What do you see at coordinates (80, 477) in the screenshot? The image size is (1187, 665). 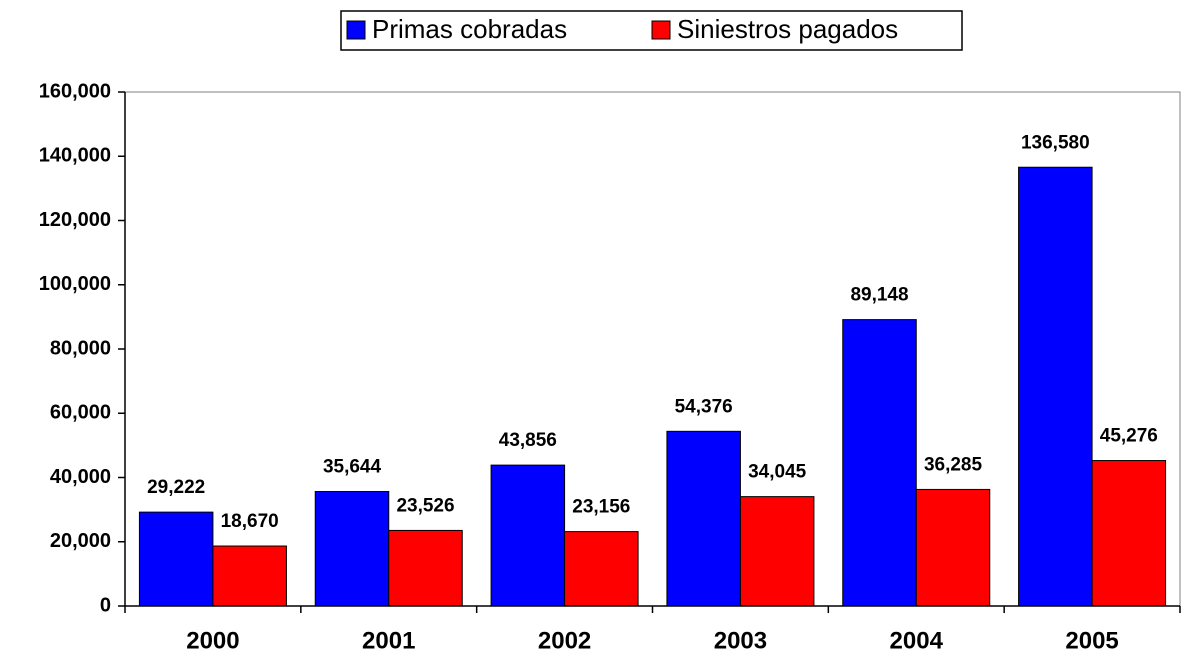 I see `y-tick-label: 40,000` at bounding box center [80, 477].